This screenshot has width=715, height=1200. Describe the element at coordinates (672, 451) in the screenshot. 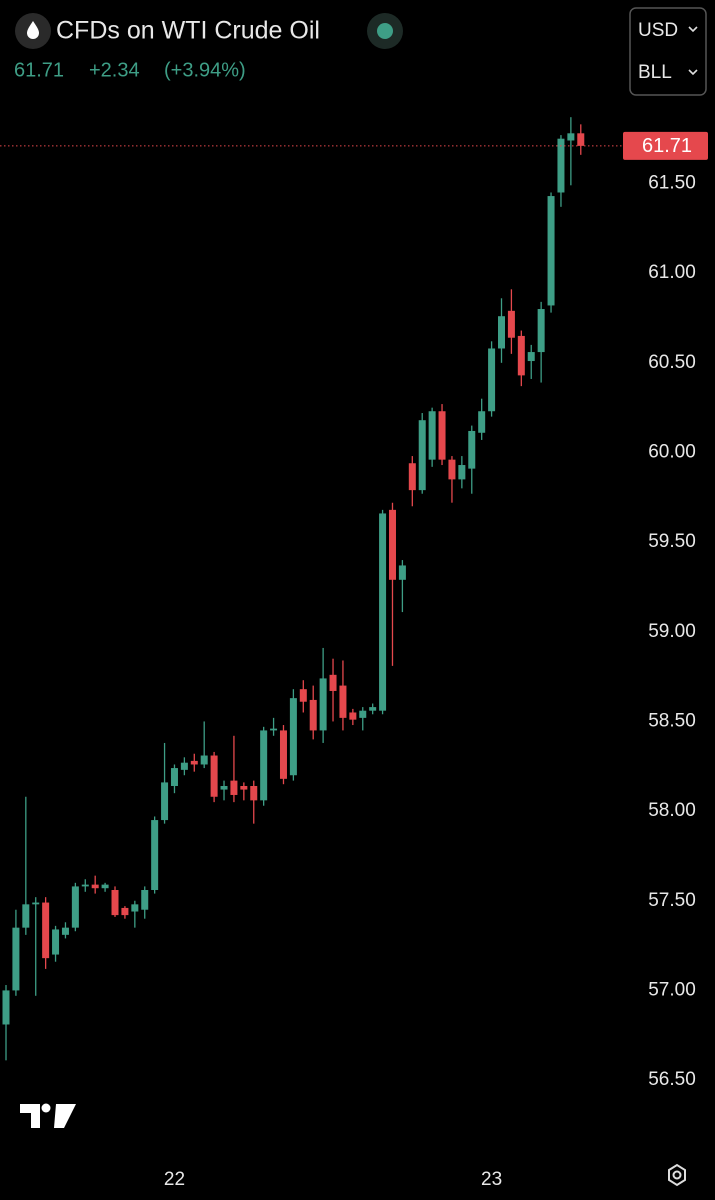

I see `y-tick-label: 60.00` at that location.